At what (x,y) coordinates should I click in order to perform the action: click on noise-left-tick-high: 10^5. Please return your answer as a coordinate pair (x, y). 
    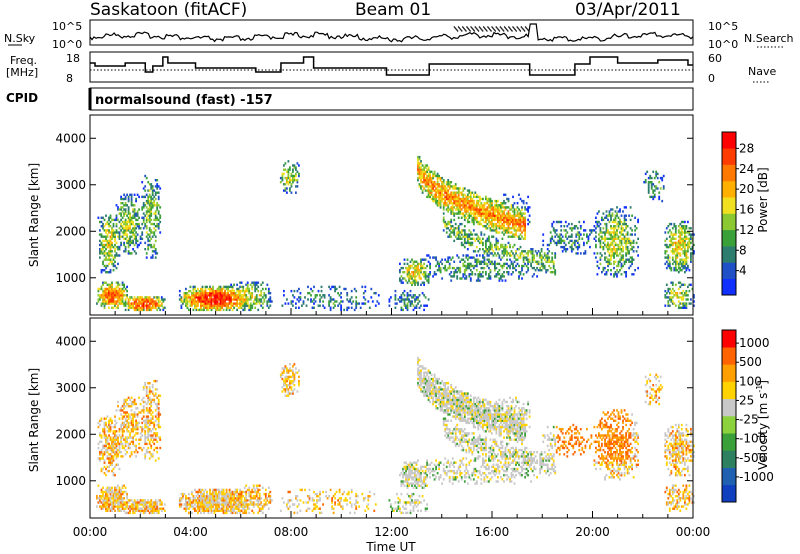
    Looking at the image, I should click on (67, 26).